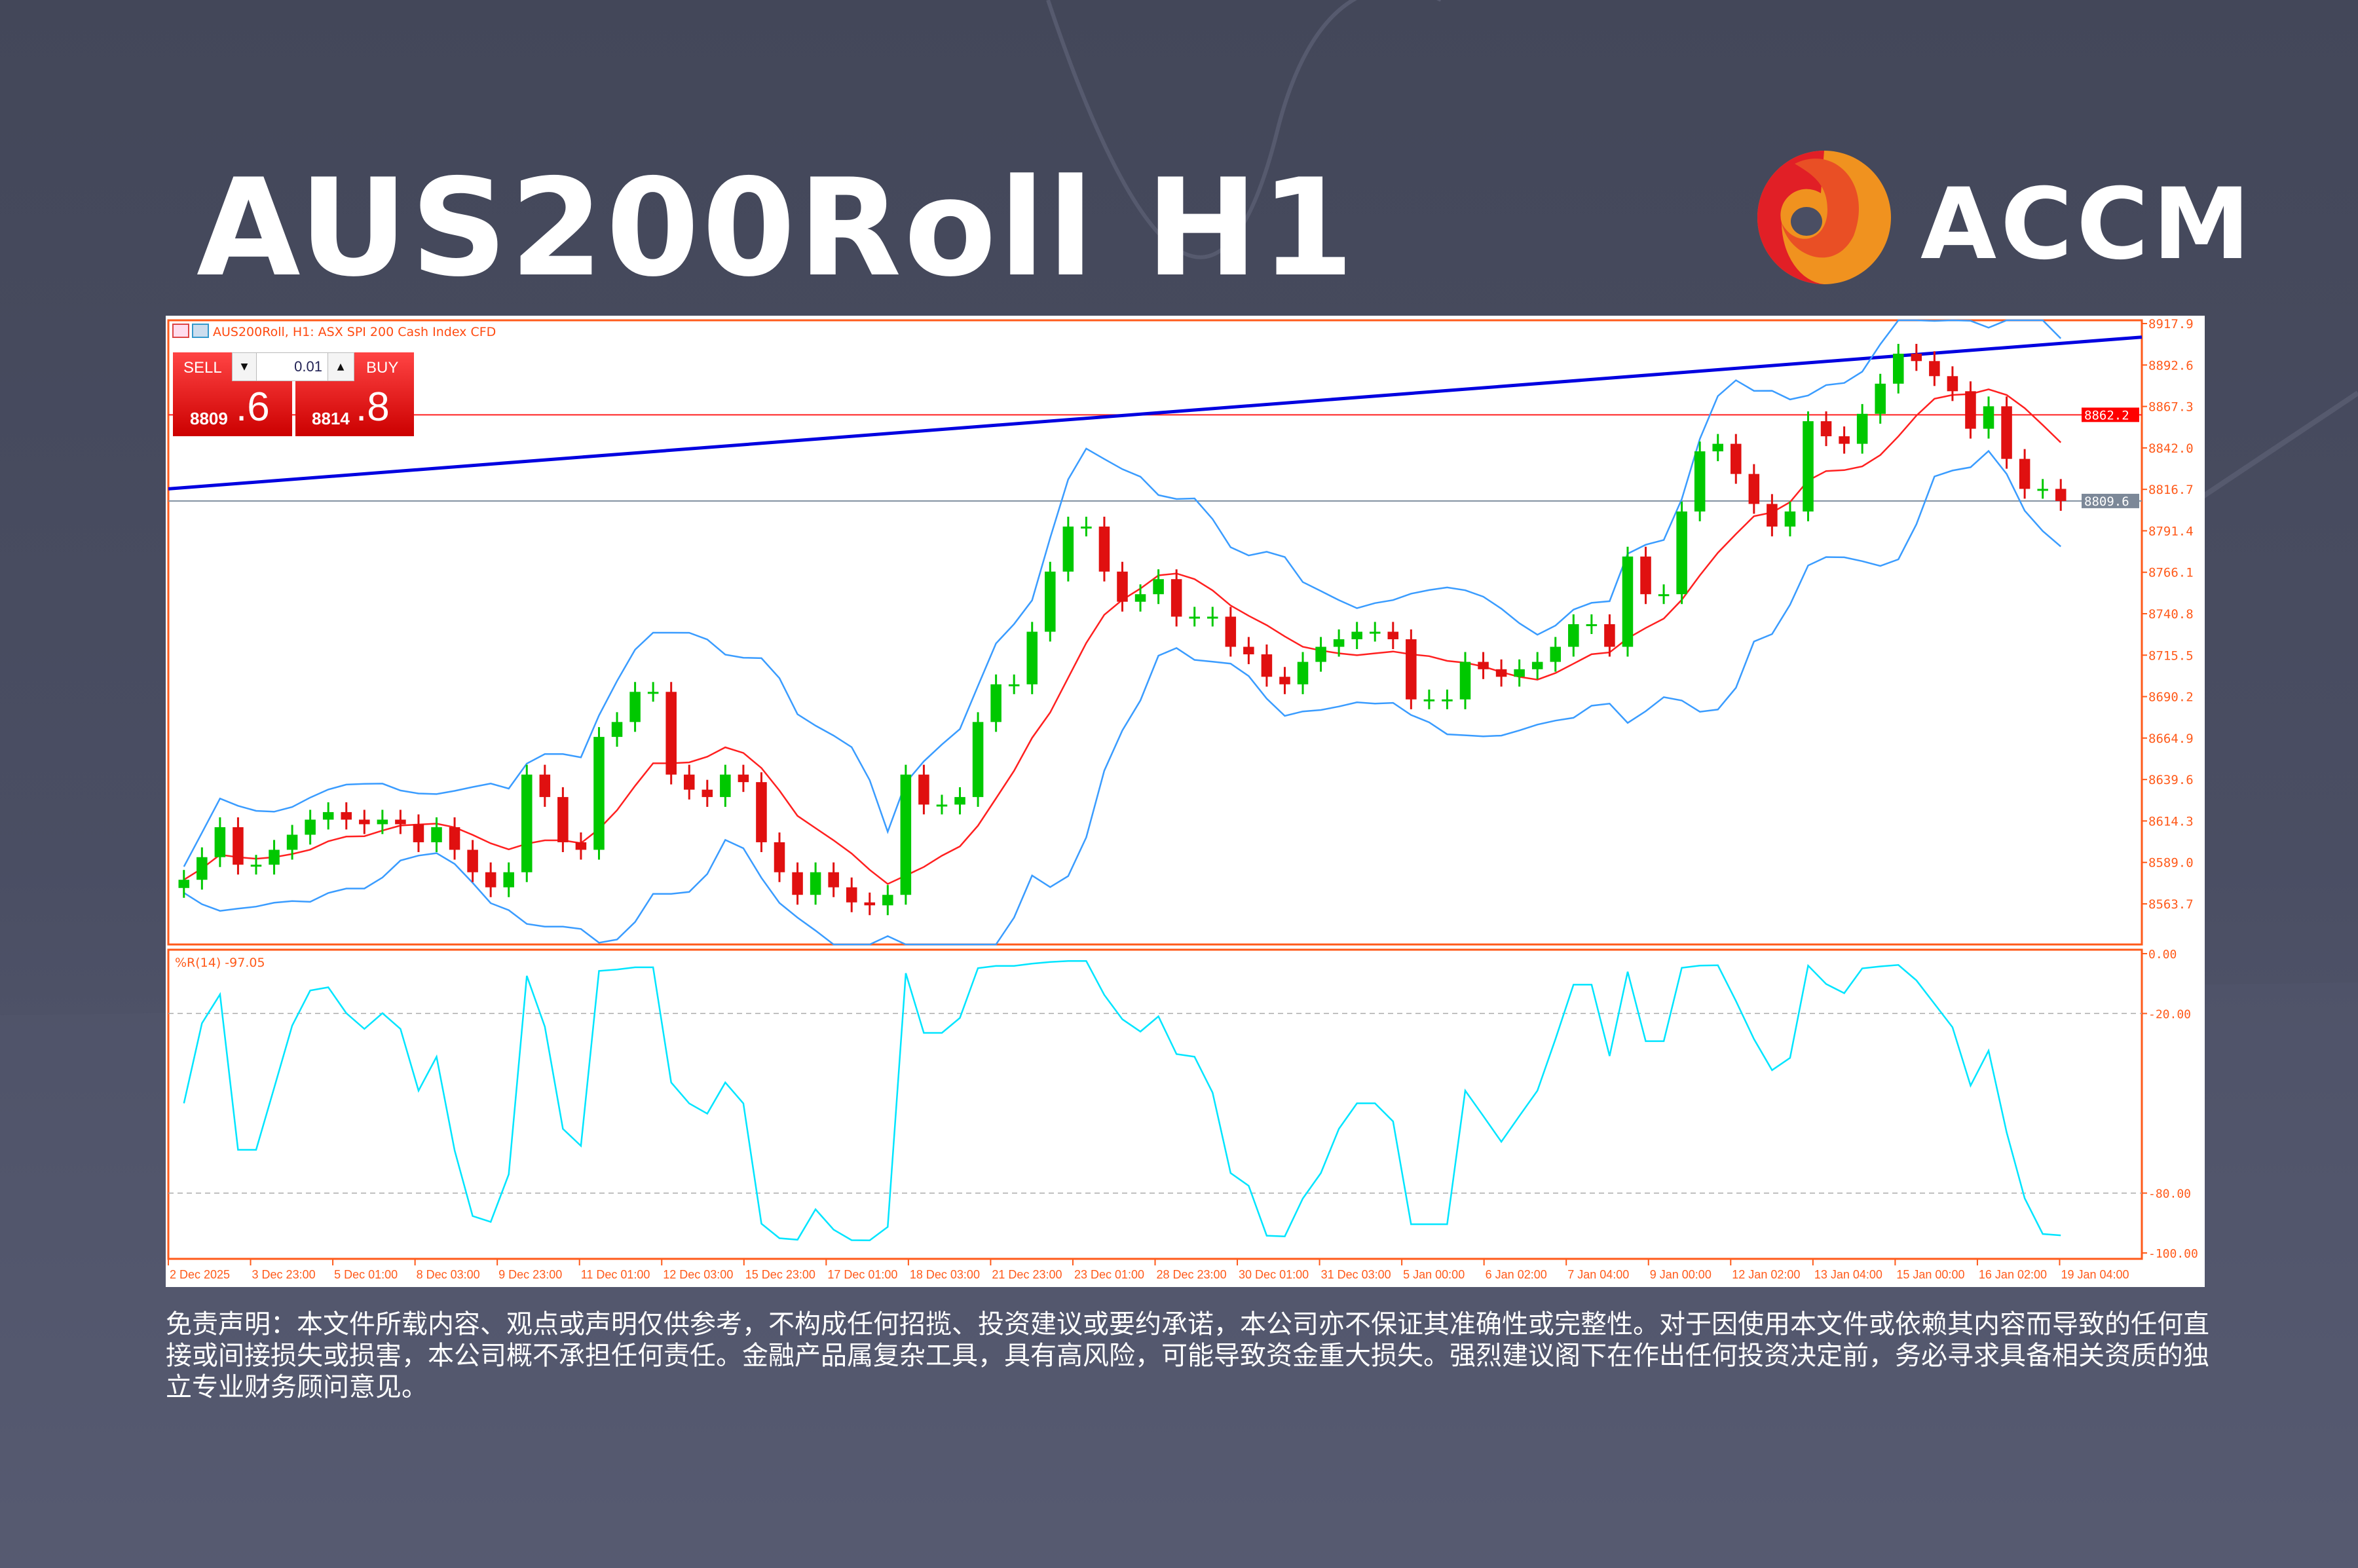 The image size is (2358, 1568). Describe the element at coordinates (201, 331) in the screenshot. I see `one-click-trading-icon` at that location.